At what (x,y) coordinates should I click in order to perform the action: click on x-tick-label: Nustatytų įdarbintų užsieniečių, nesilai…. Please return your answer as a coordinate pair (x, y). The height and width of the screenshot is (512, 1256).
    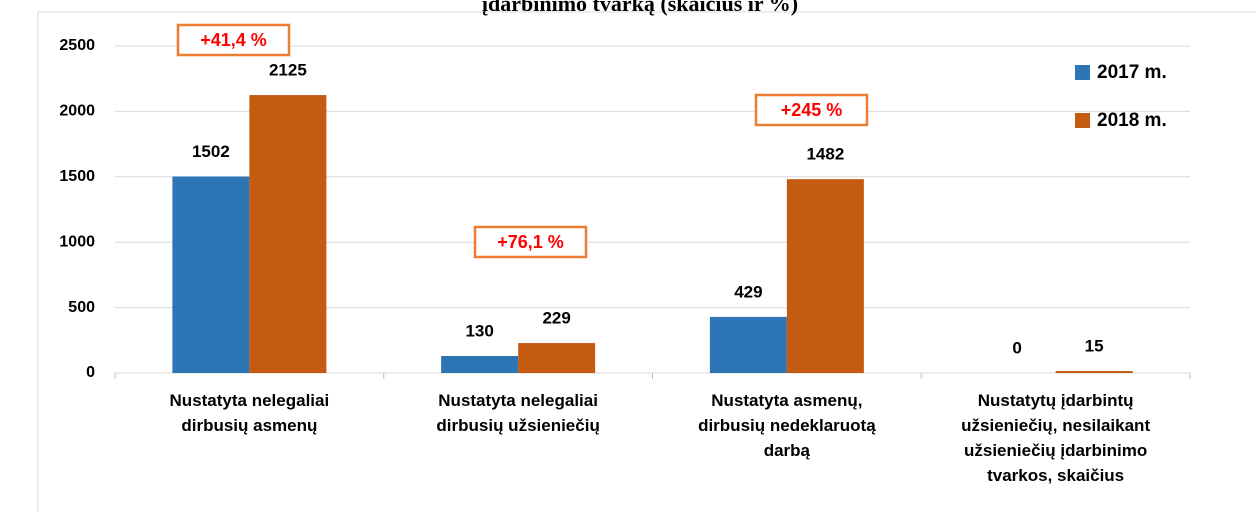
    Looking at the image, I should click on (1056, 438).